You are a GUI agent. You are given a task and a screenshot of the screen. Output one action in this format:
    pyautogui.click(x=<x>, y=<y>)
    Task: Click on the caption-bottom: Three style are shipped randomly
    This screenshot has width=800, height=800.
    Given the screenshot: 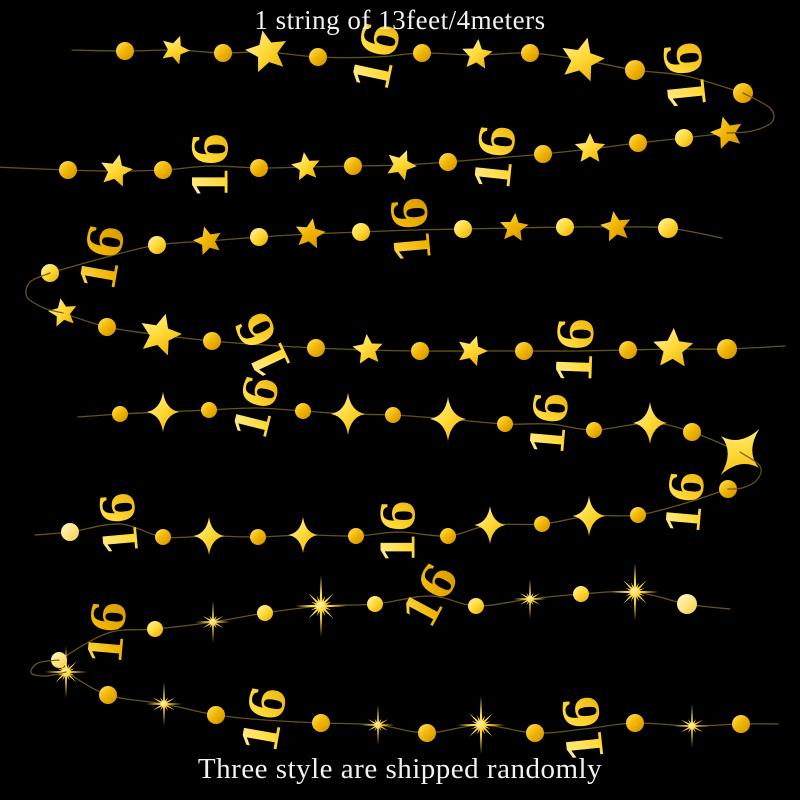 What is the action you would take?
    pyautogui.click(x=400, y=769)
    